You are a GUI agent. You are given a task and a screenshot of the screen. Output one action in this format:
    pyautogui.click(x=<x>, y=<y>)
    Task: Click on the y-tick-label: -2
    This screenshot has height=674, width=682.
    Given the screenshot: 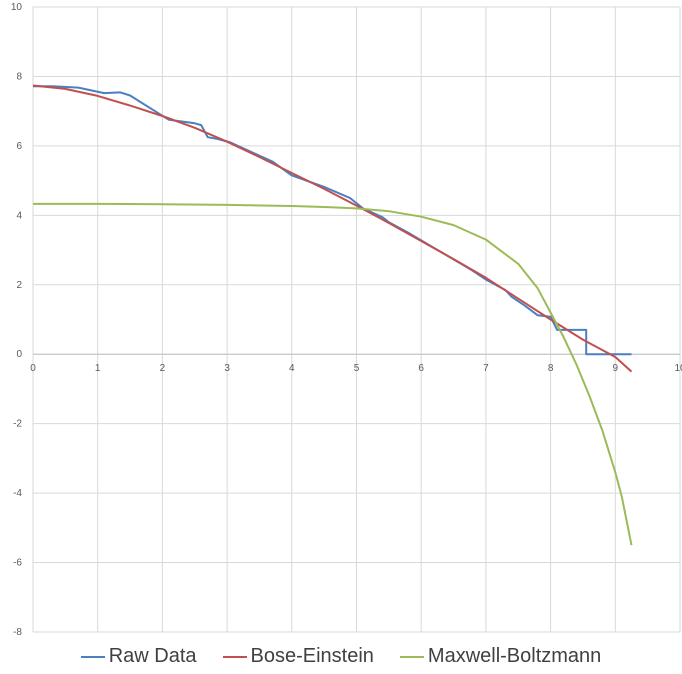 What is the action you would take?
    pyautogui.click(x=17, y=424)
    